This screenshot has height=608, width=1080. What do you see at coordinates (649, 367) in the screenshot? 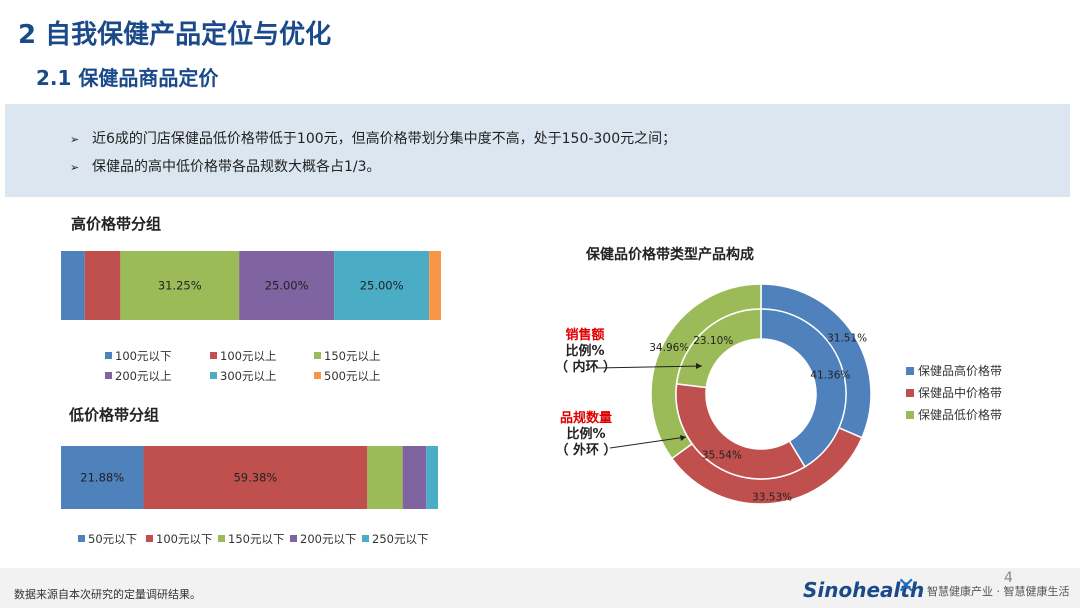
I see `inner-ring-pointer` at bounding box center [649, 367].